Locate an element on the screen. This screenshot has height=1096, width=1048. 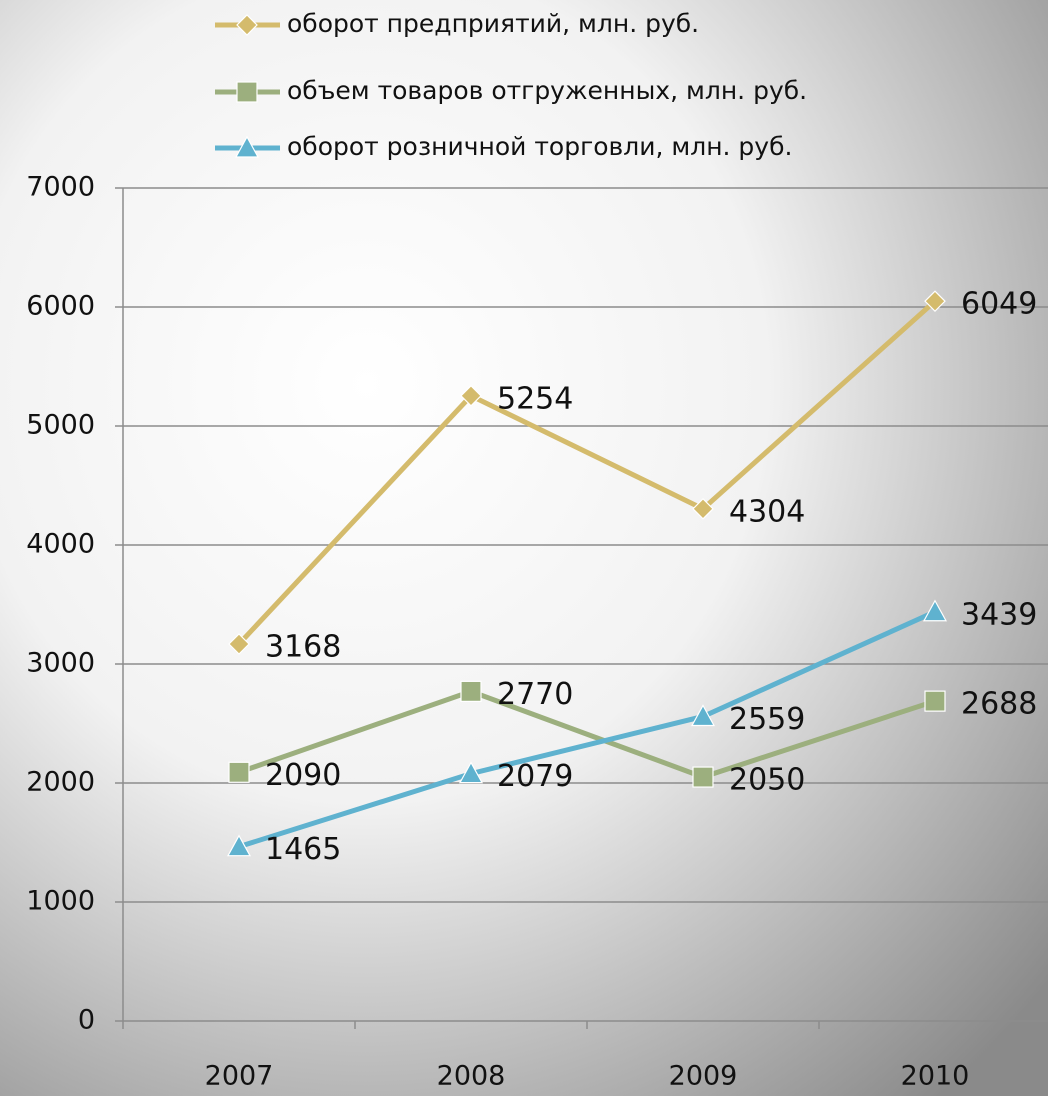
y-tick-label: 7000 is located at coordinates (60, 187).